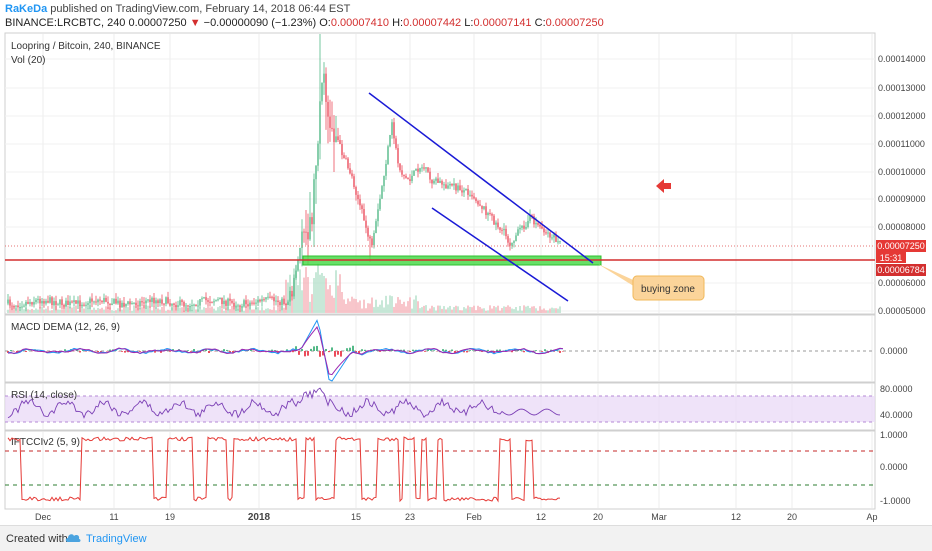 Image resolution: width=932 pixels, height=551 pixels. Describe the element at coordinates (116, 539) in the screenshot. I see `tradingview-brand: TradingView` at that location.